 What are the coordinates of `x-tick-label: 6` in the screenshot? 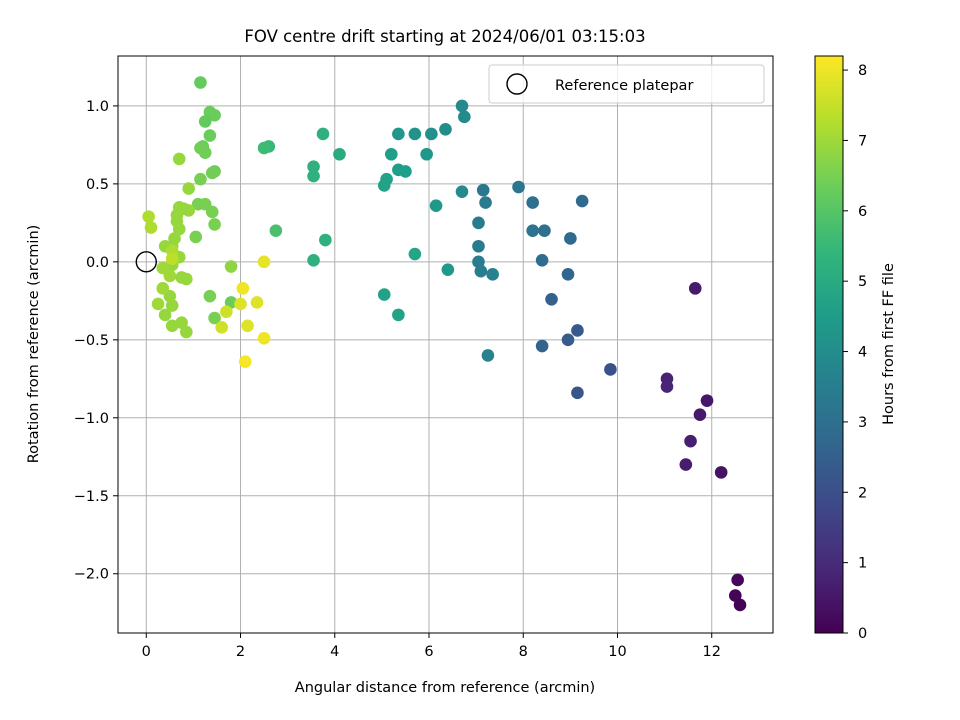 It's located at (428, 652).